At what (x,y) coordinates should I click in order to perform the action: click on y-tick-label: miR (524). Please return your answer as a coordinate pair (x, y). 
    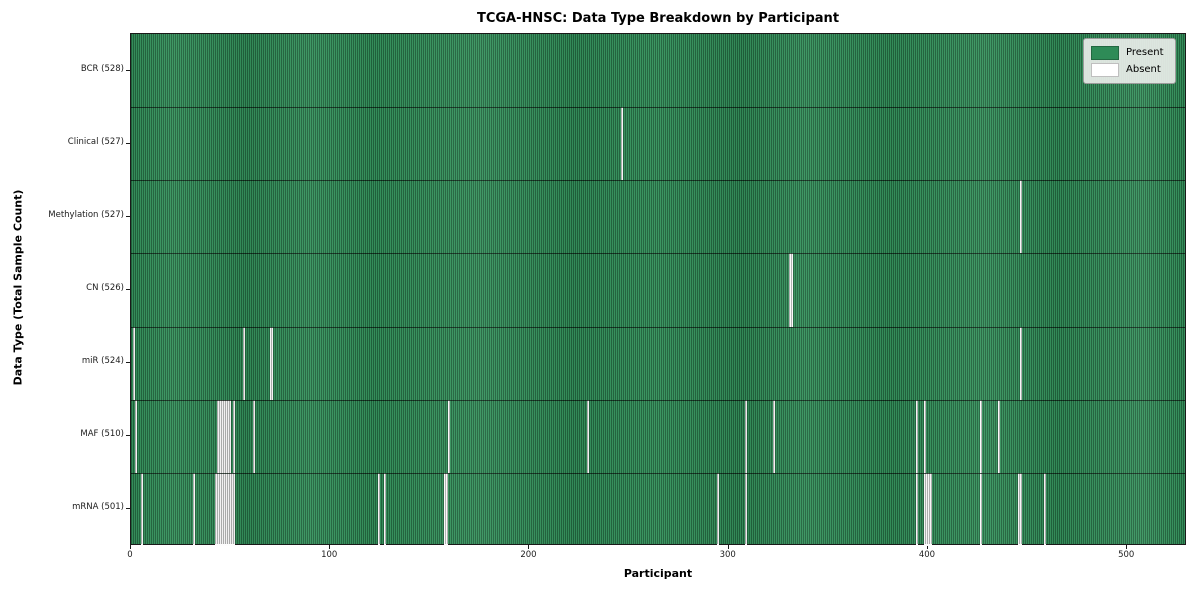
    Looking at the image, I should click on (102, 361).